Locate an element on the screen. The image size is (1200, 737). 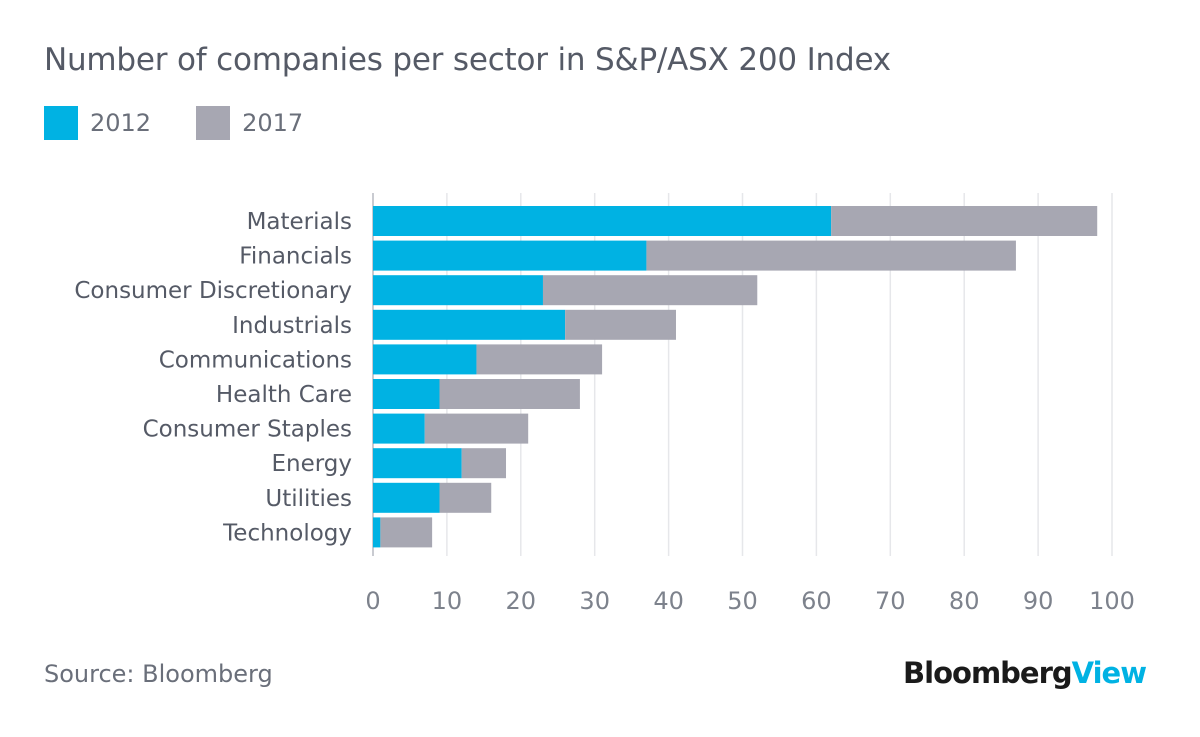
bar-energy-2017 is located at coordinates (484, 463).